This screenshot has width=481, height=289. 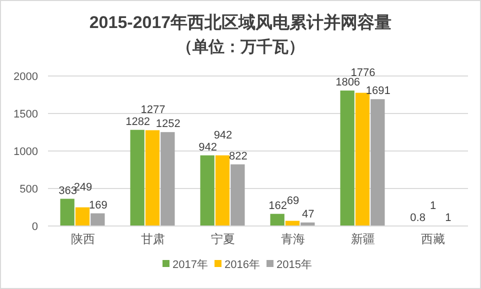 I want to click on data-label: 1776, so click(x=363, y=72).